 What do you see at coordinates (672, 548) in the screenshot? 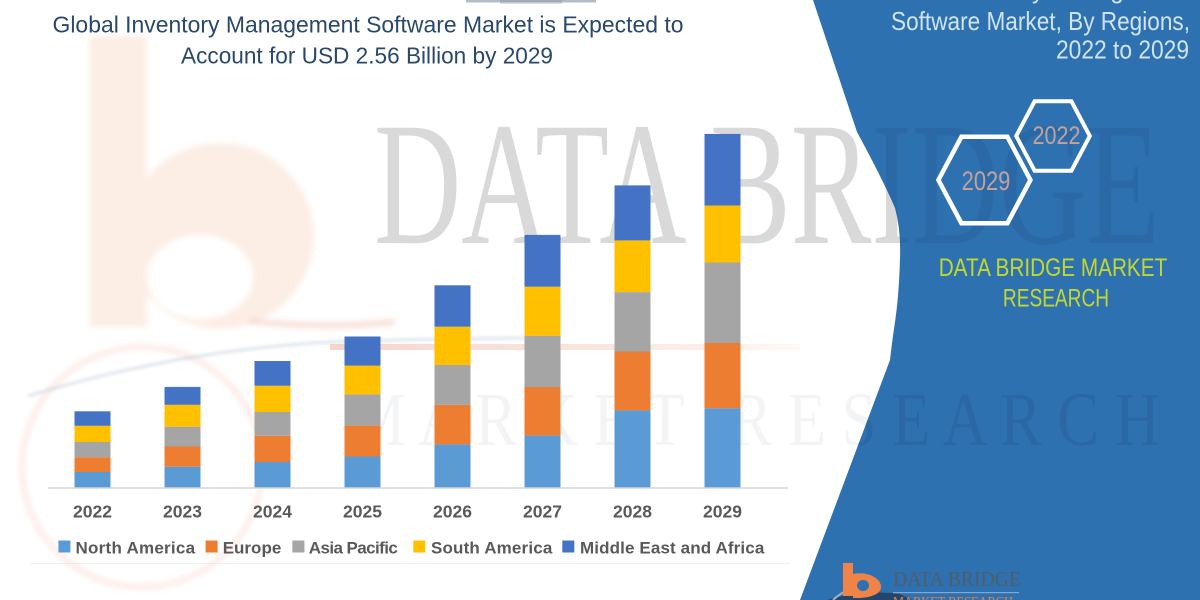
I see `svg-text: Middle East and Africa` at bounding box center [672, 548].